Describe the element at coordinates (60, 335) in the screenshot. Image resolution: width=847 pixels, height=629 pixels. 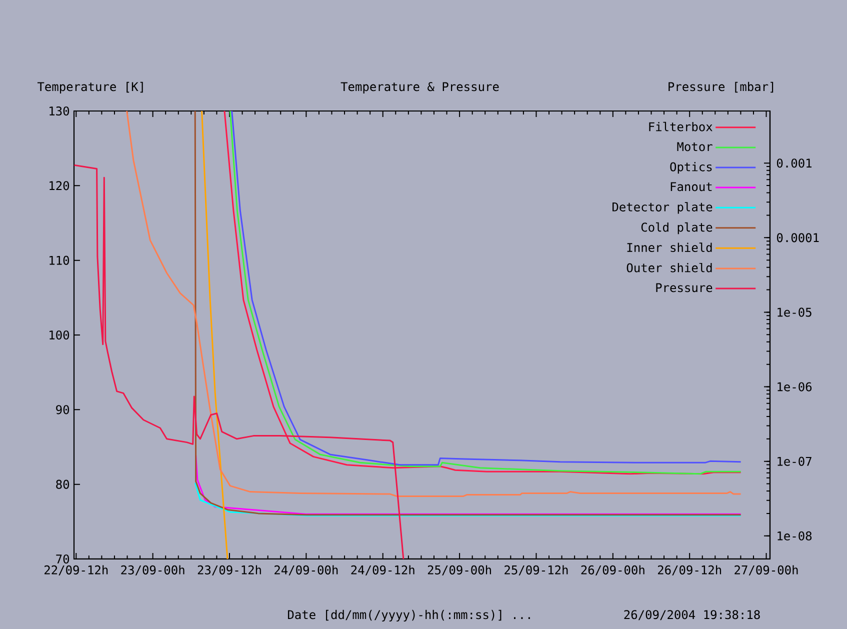
I see `y-tick-label: 100` at that location.